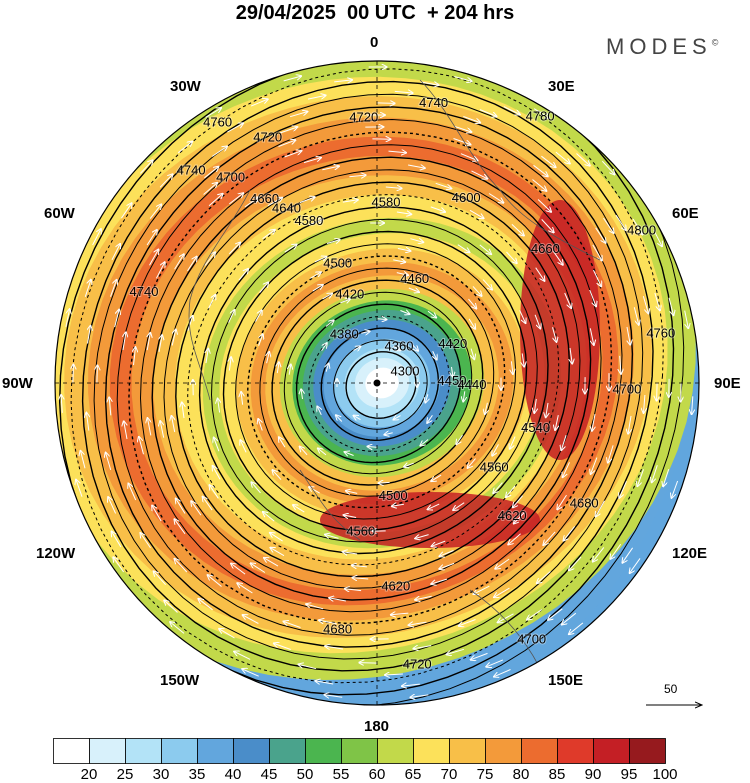 The height and width of the screenshot is (783, 750). What do you see at coordinates (413, 774) in the screenshot?
I see `colorbar-tick-label: 65` at bounding box center [413, 774].